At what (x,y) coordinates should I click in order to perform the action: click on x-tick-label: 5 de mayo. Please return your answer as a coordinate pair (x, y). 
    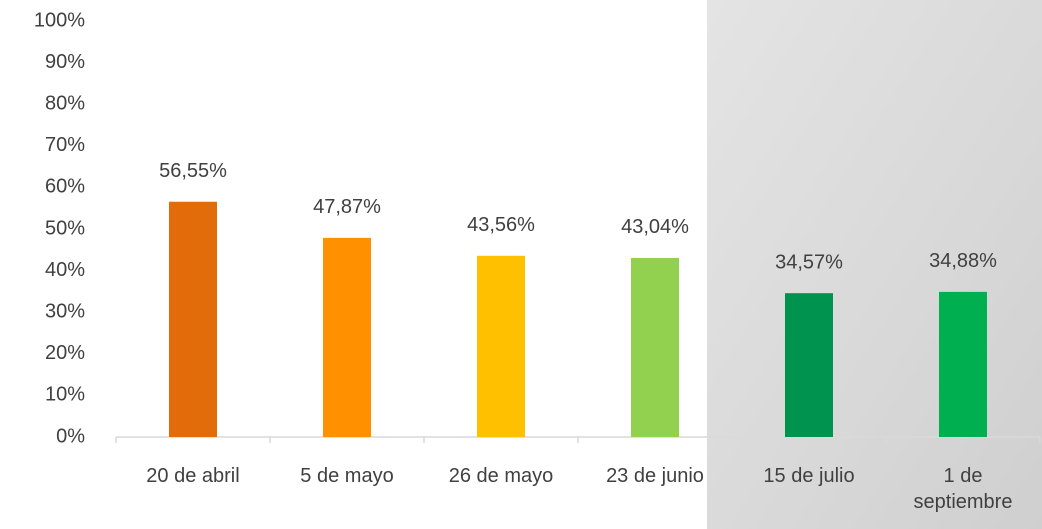
    Looking at the image, I should click on (347, 476).